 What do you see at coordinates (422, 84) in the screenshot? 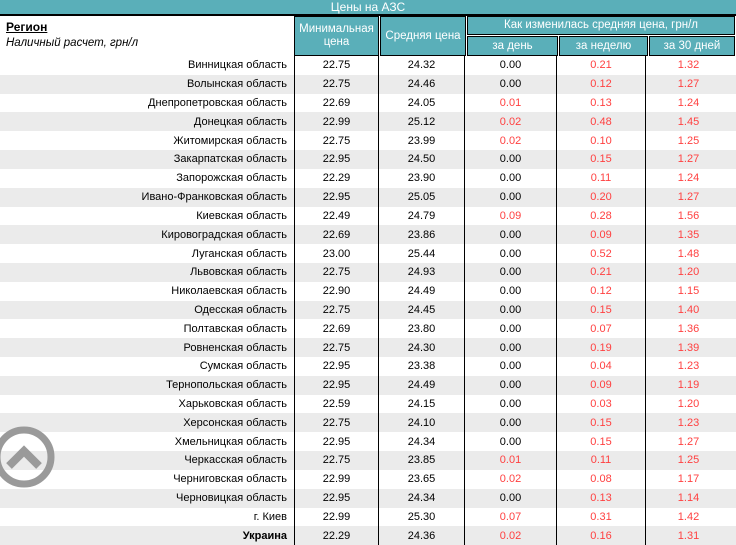
I see `avg-value: 24.46` at bounding box center [422, 84].